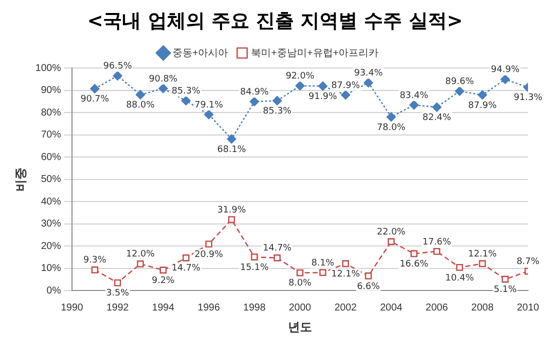  Describe the element at coordinates (315, 53) in the screenshot. I see `legend-label: 북미+중남미+유럽+아프리카` at that location.